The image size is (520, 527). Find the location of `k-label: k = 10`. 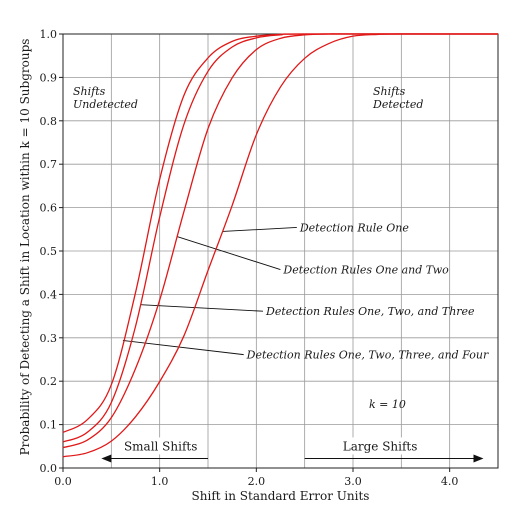

k-label: k = 10 is located at coordinates (387, 404).